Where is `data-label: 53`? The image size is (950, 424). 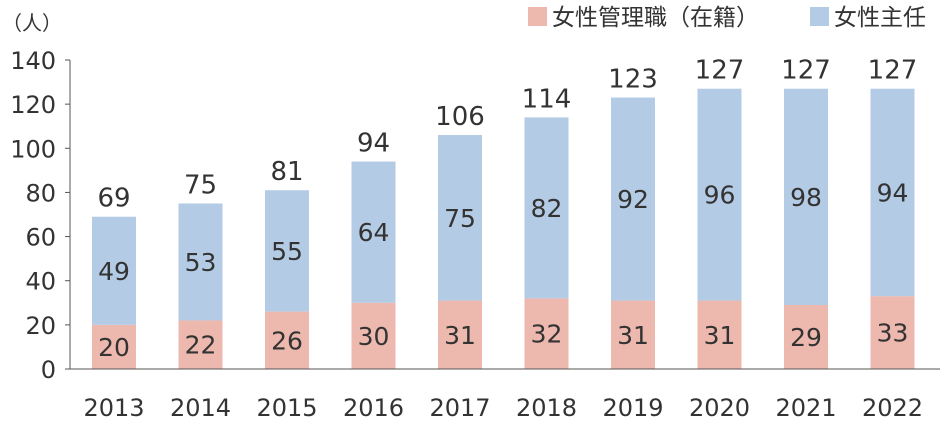
data-label: 53 is located at coordinates (201, 262).